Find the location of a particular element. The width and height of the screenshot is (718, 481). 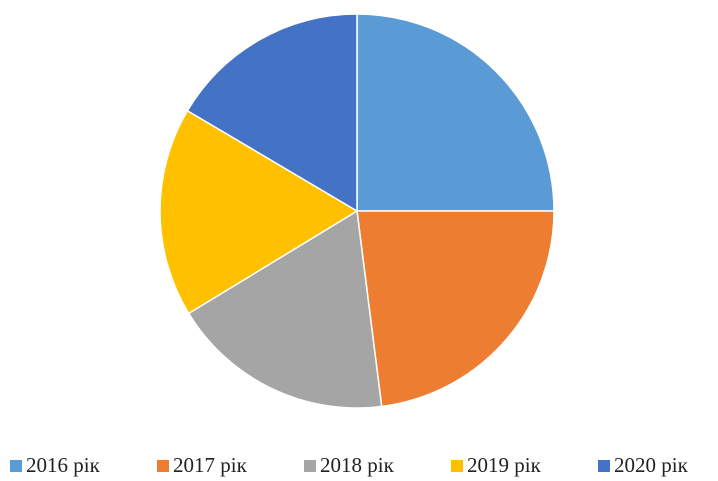

legend-label: 2017 рік is located at coordinates (210, 465).